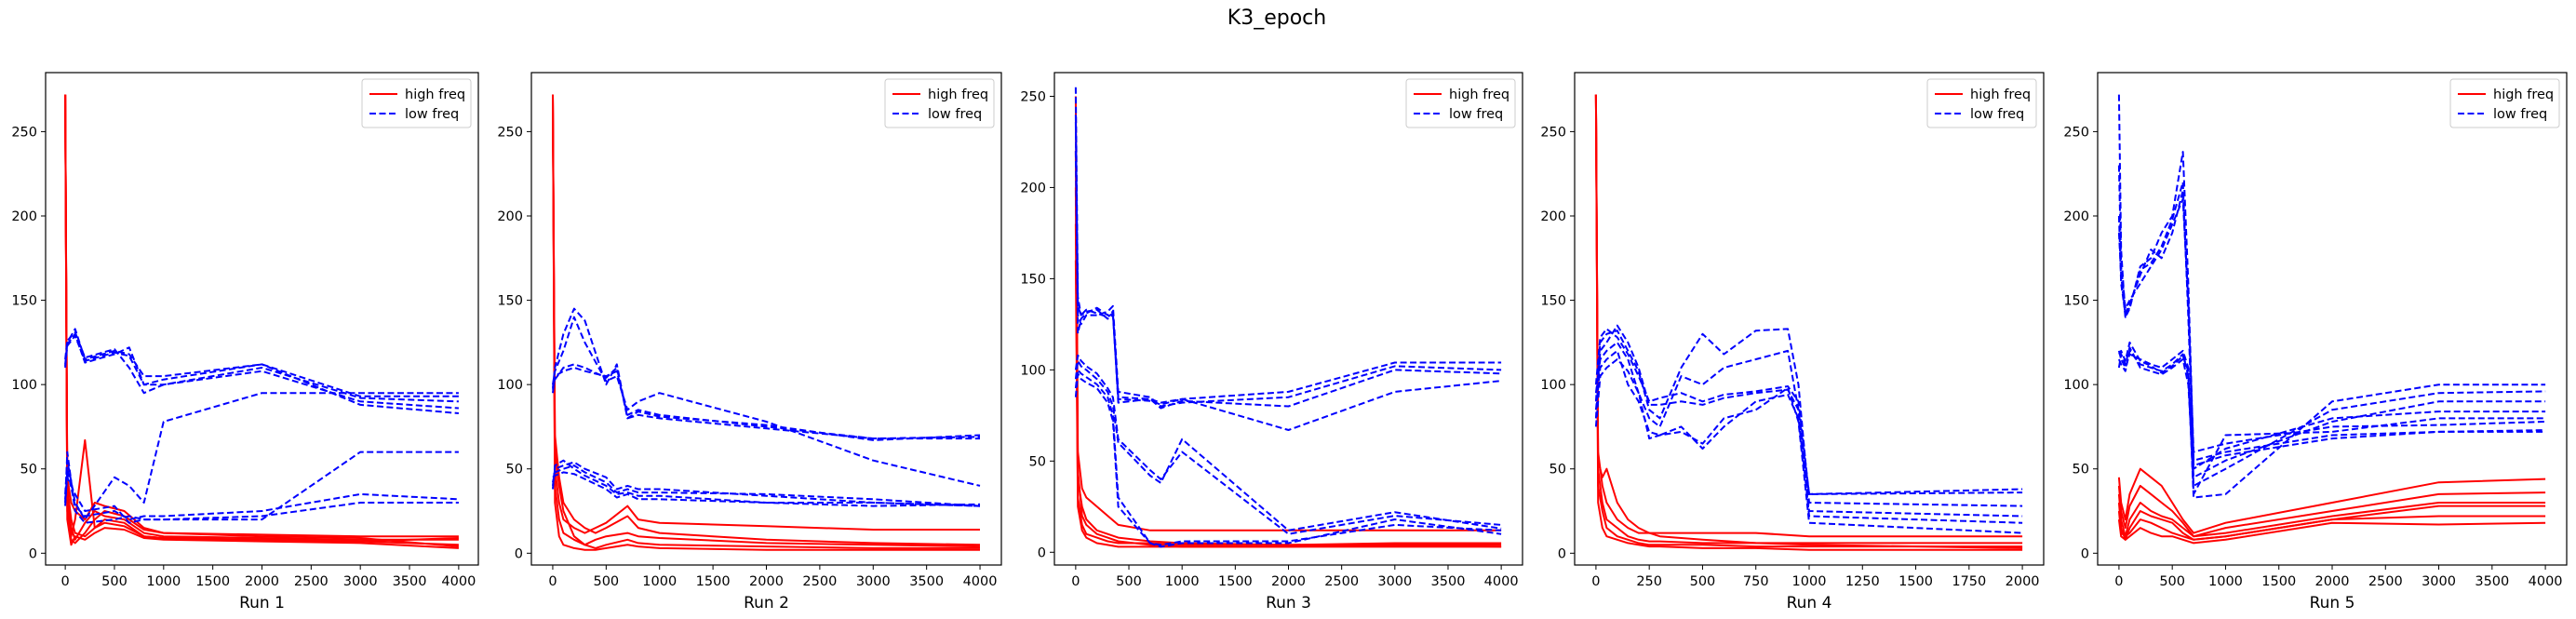  What do you see at coordinates (1809, 603) in the screenshot?
I see `x-axis-label: Run 4` at bounding box center [1809, 603].